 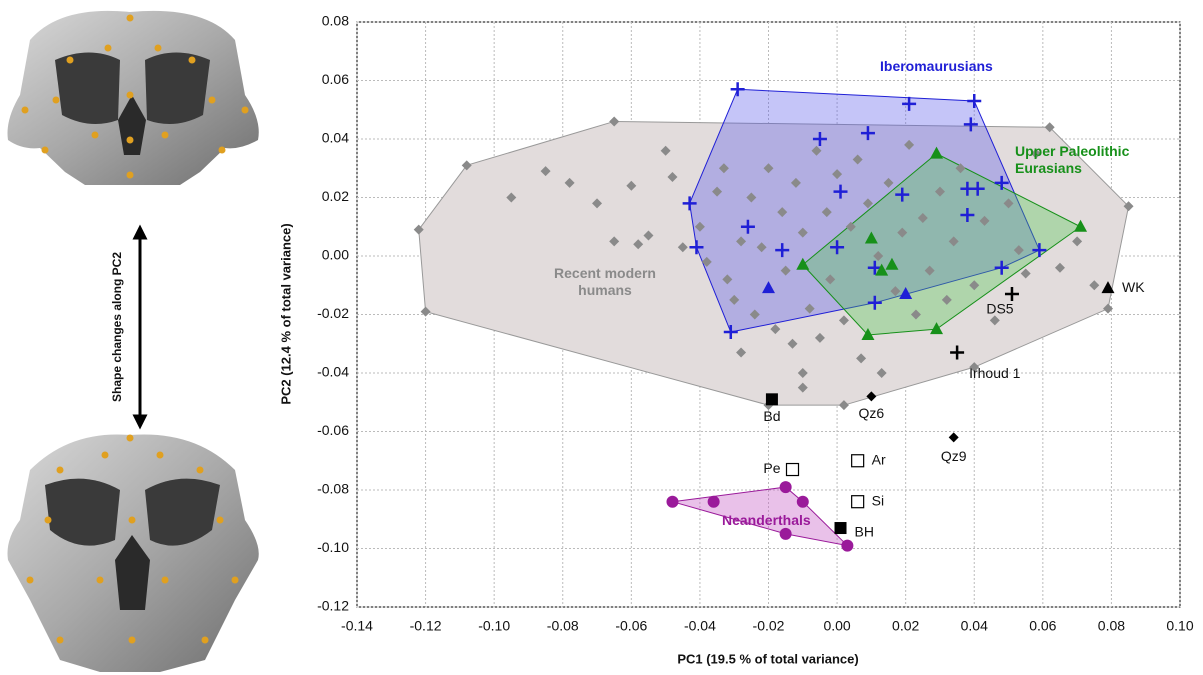 What do you see at coordinates (357, 626) in the screenshot?
I see `x-tick-label: -0.14` at bounding box center [357, 626].